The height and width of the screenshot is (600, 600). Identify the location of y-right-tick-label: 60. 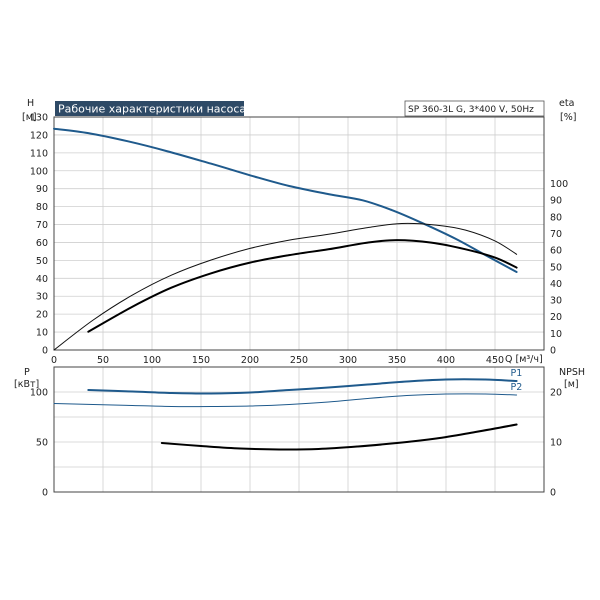
(556, 251).